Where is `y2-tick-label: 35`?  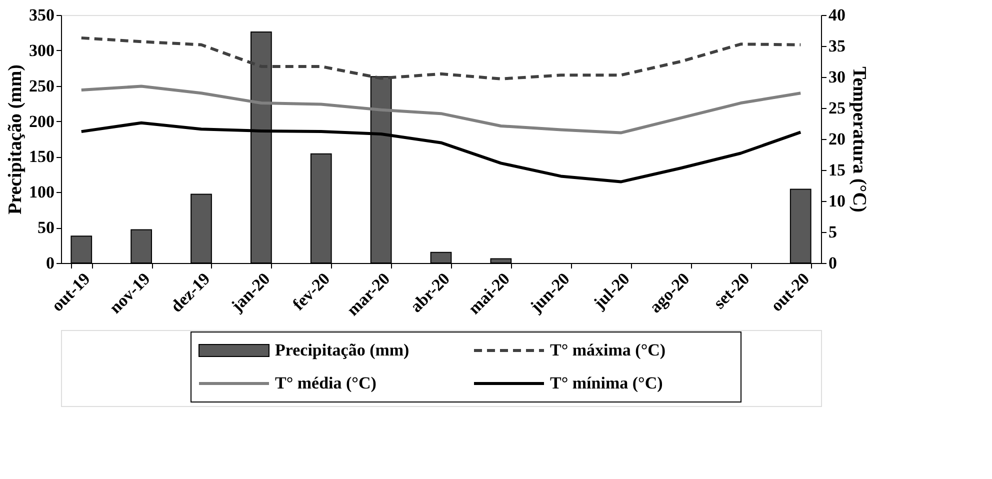 y2-tick-label: 35 is located at coordinates (837, 46).